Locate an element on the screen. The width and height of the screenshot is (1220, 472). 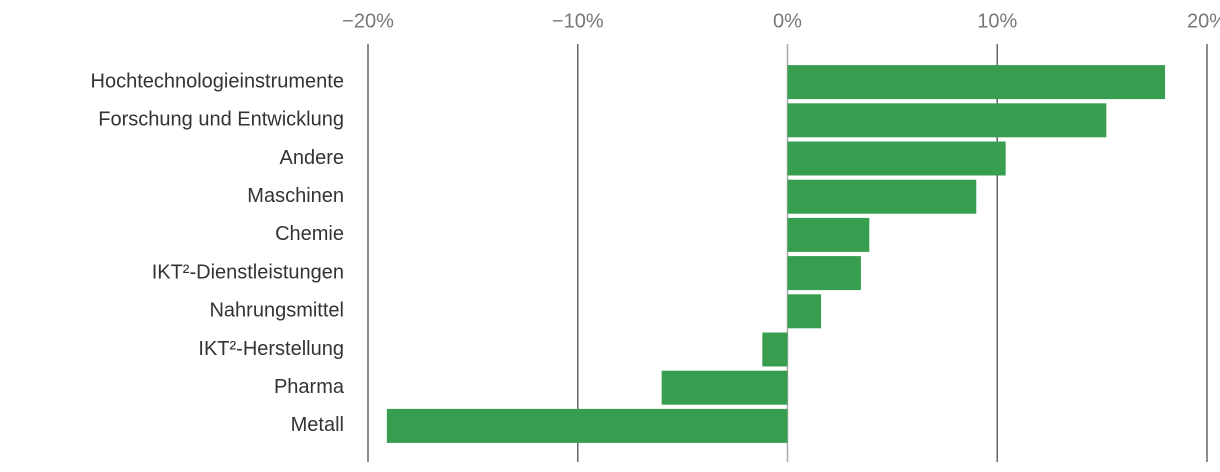
y-tick-label: Metall is located at coordinates (317, 425).